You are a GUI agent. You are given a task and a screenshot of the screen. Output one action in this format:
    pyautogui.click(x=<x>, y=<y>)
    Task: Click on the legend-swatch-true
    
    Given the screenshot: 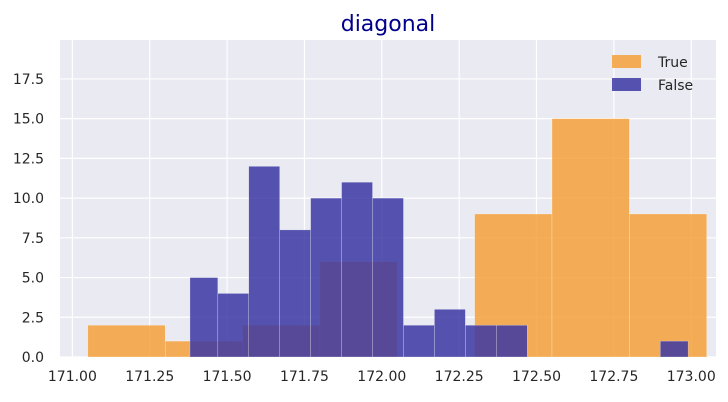 What is the action you would take?
    pyautogui.click(x=626, y=61)
    